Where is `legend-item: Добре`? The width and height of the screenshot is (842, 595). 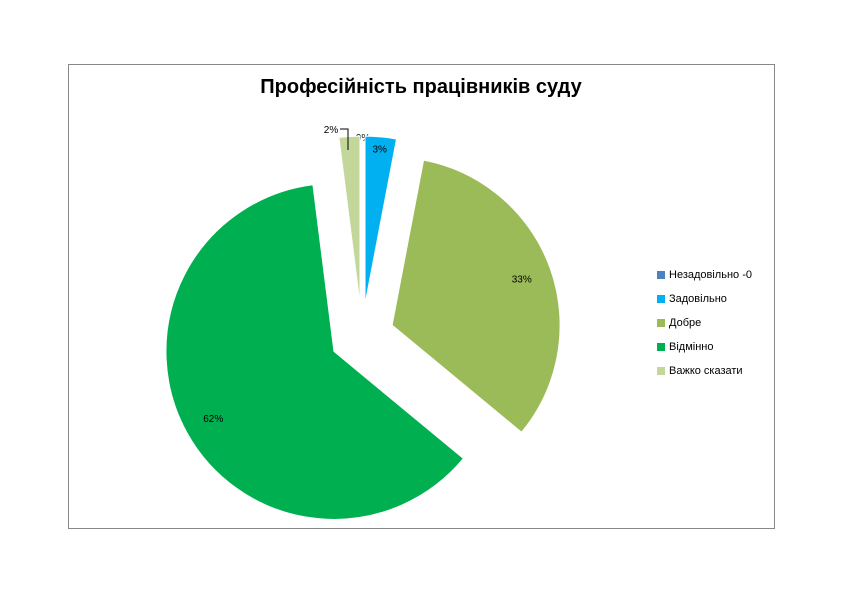 legend-item: Добре is located at coordinates (704, 323).